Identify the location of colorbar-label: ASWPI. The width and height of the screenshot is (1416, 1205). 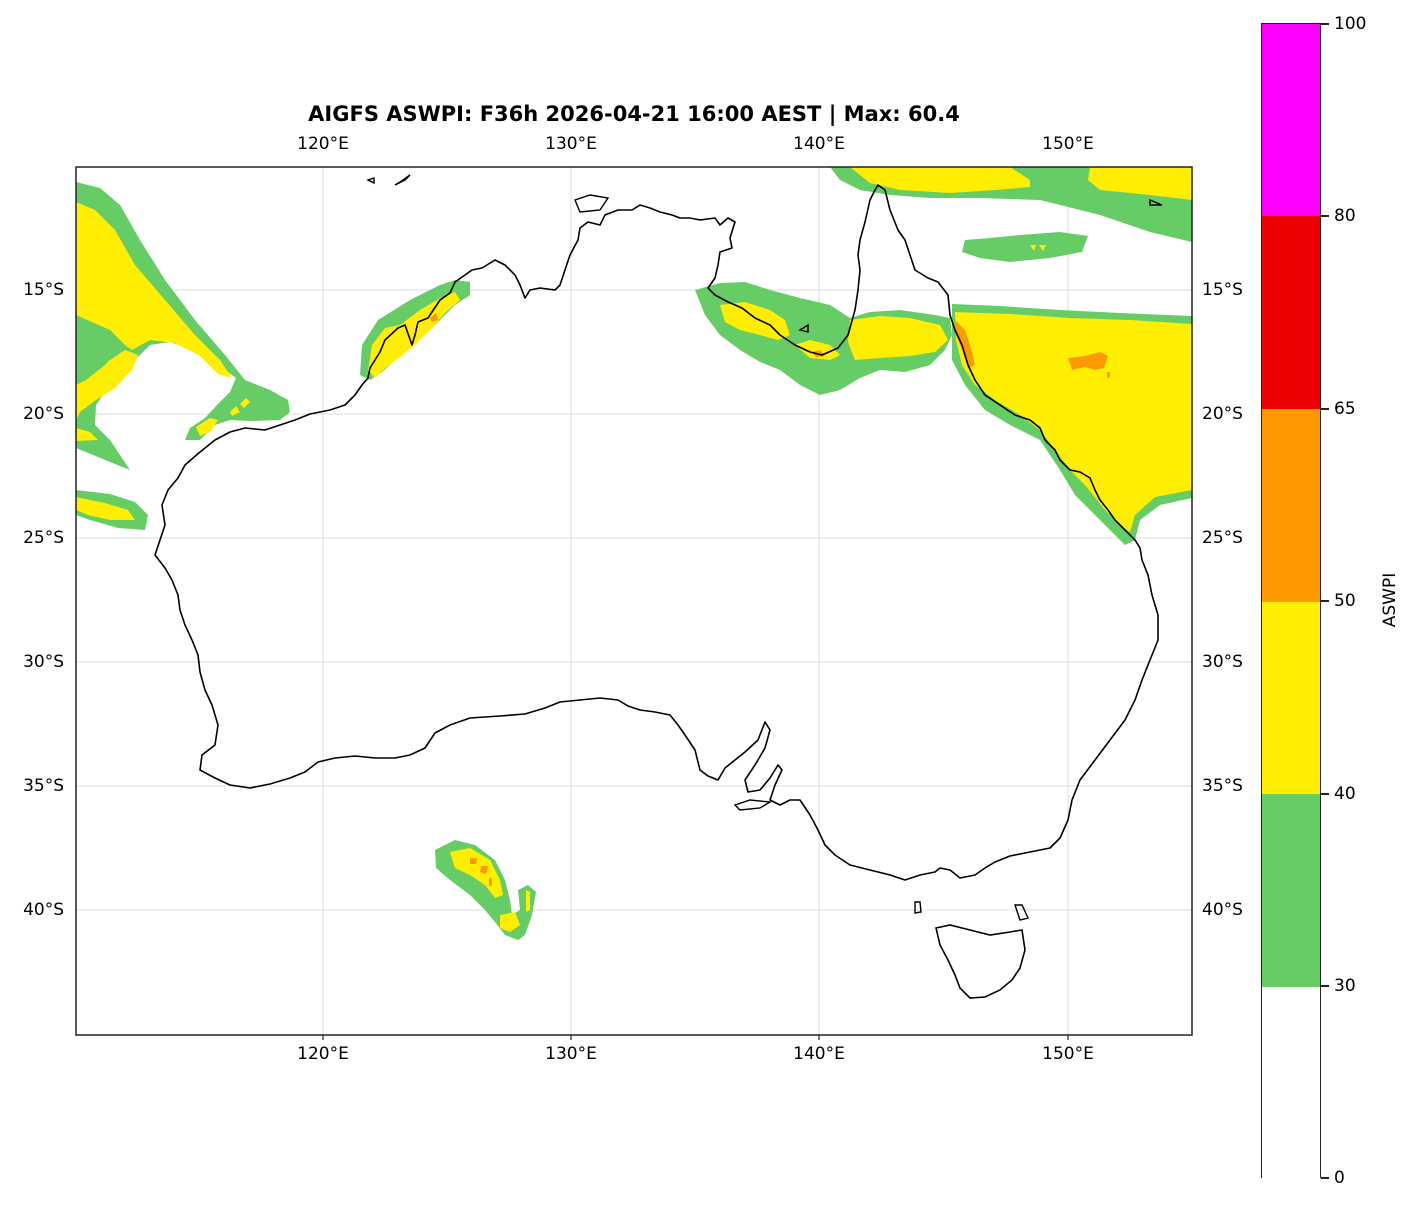
(1390, 600).